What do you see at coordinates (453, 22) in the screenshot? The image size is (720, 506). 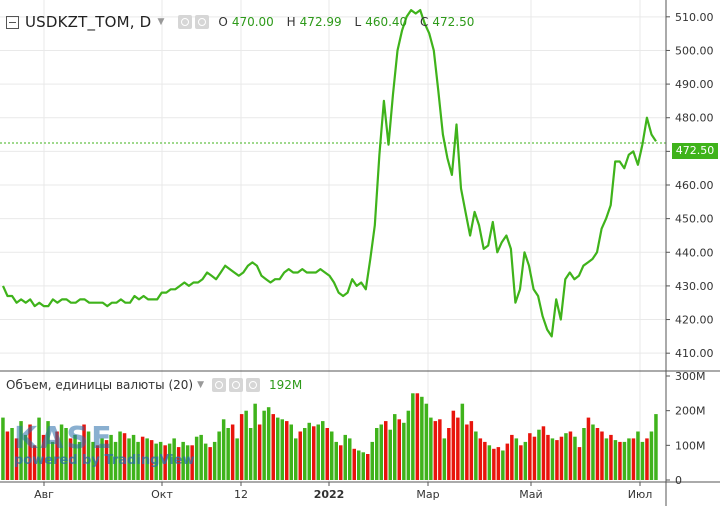 I see `ohlc-value: 472.50` at bounding box center [453, 22].